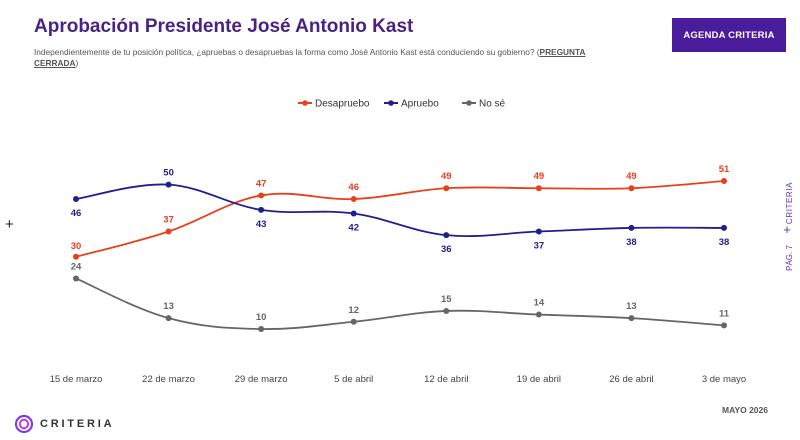  I want to click on report-date: MAYO 2026, so click(745, 410).